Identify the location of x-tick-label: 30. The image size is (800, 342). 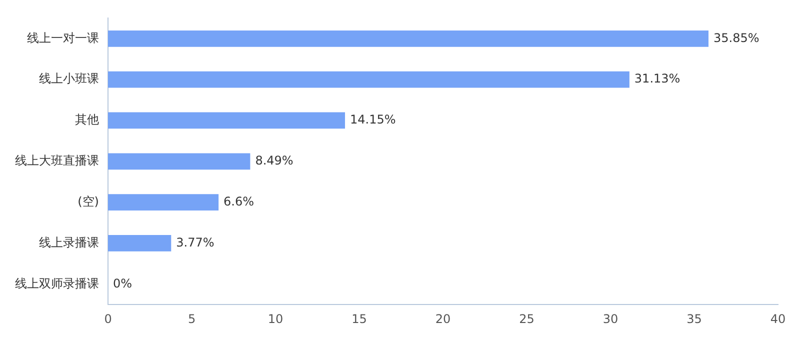
(610, 319).